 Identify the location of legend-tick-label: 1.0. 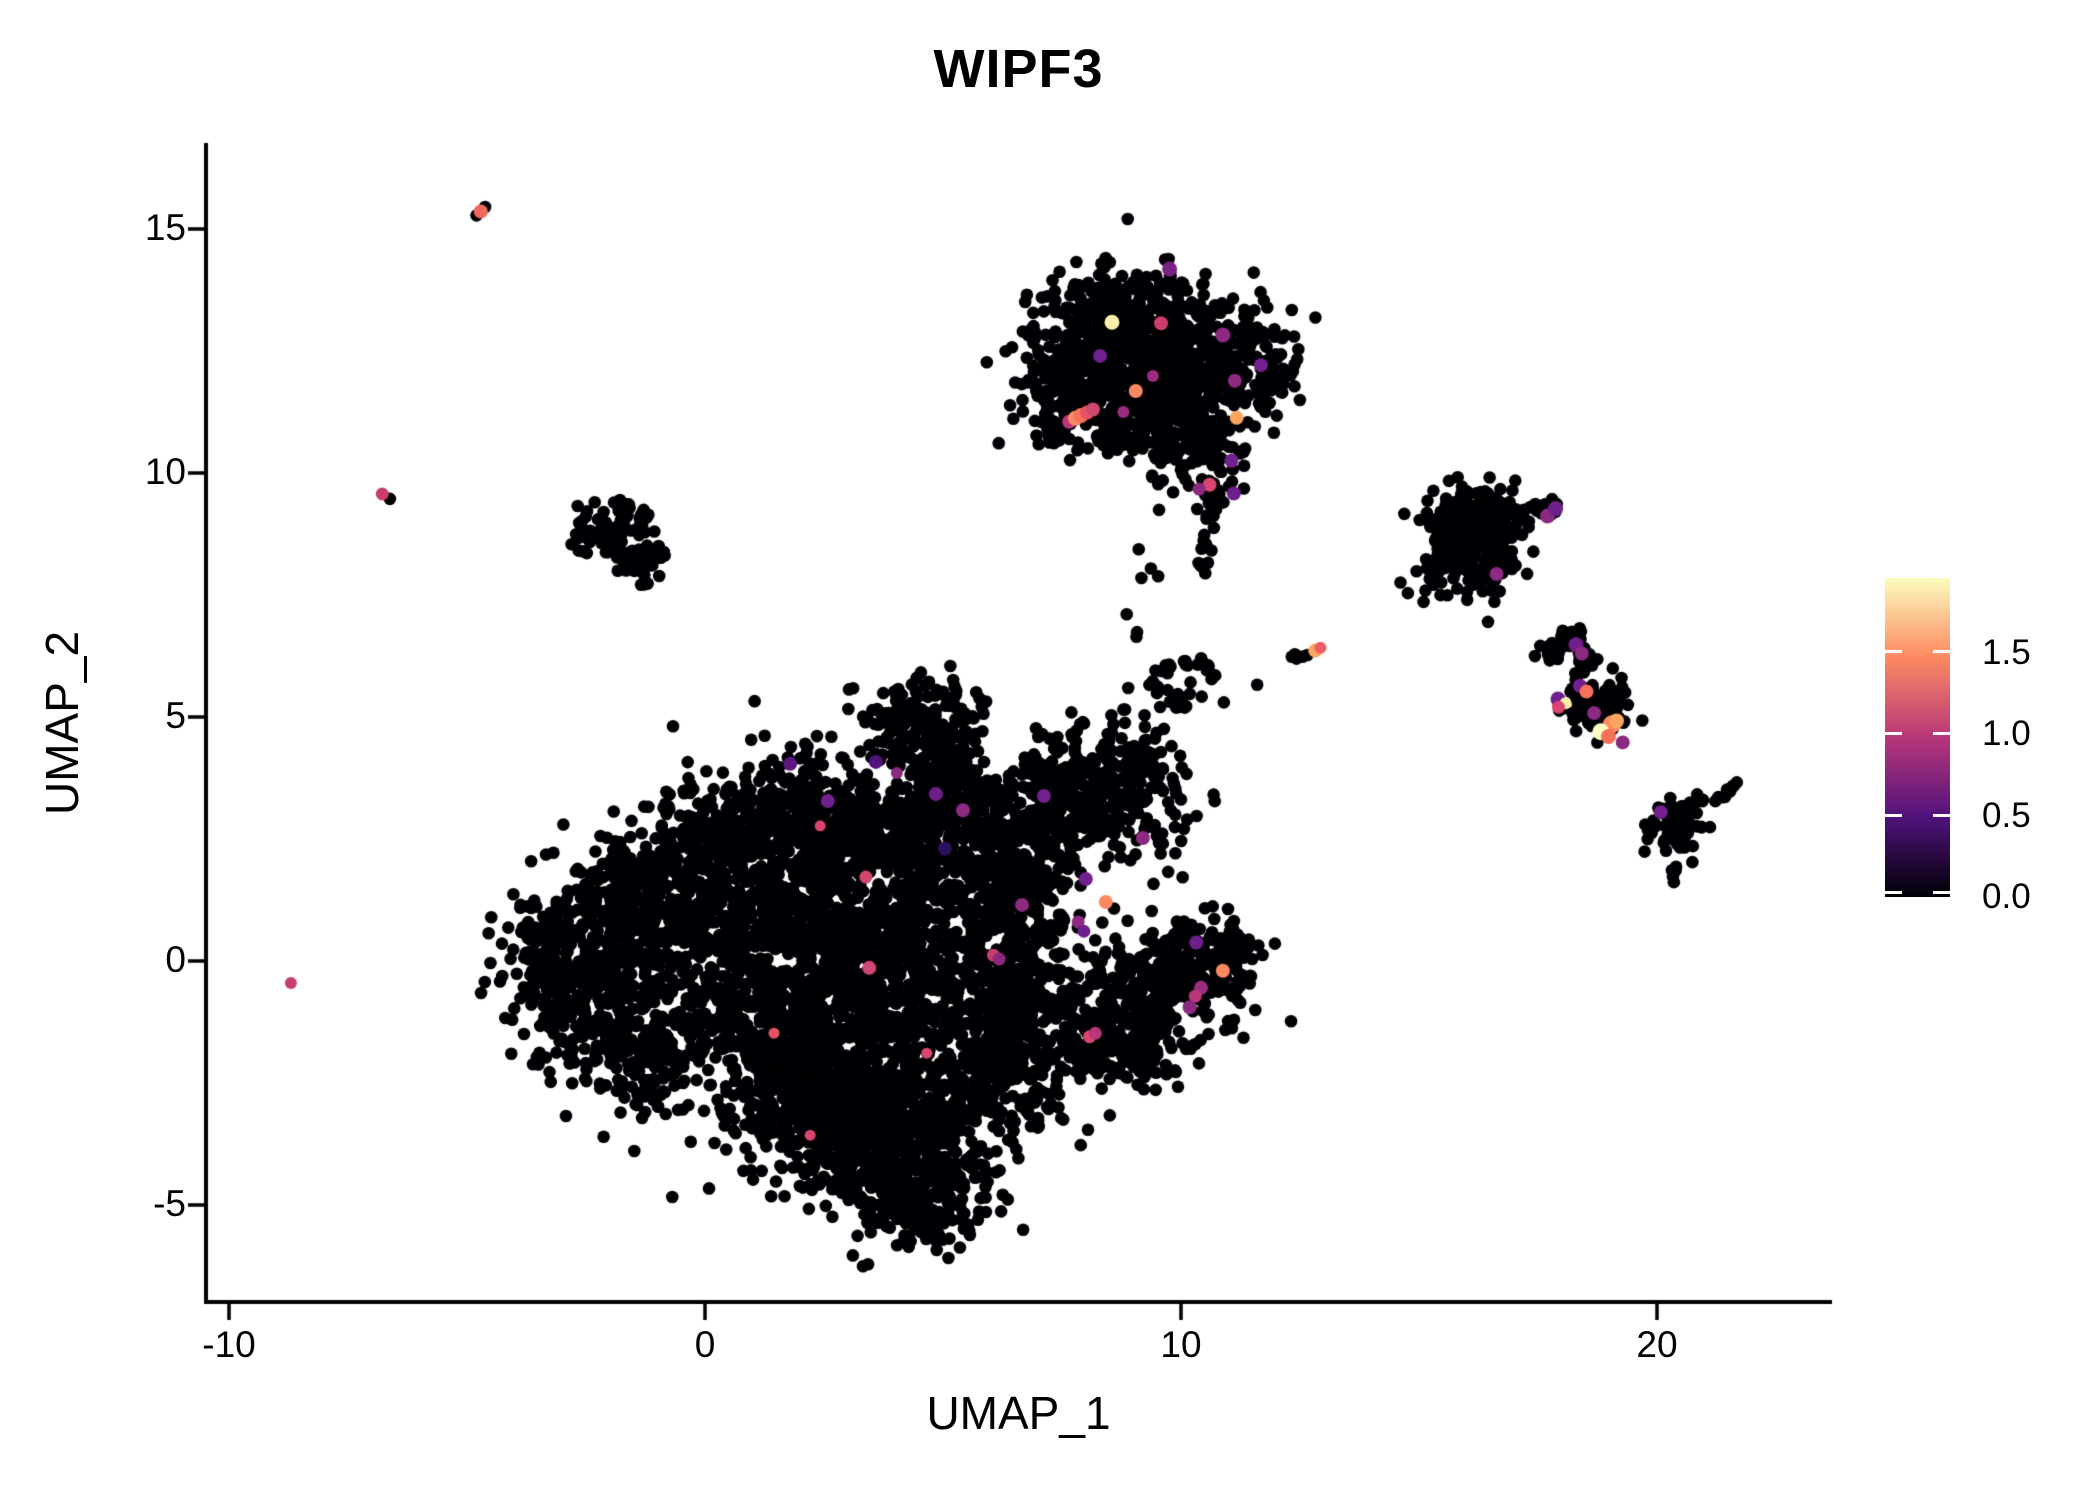
(2006, 733).